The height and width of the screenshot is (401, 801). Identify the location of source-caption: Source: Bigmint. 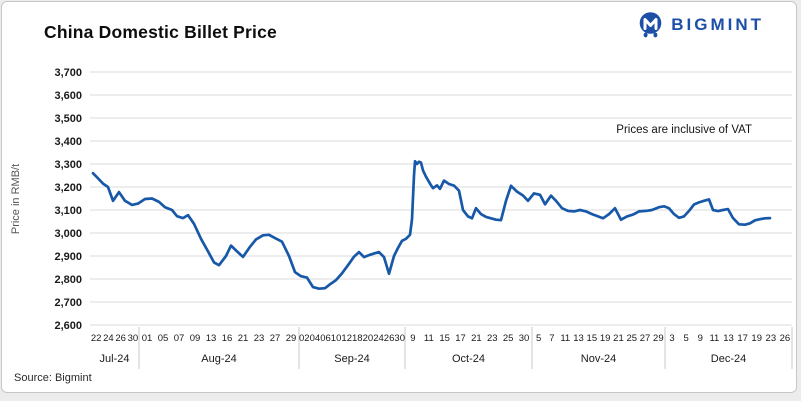
(53, 378).